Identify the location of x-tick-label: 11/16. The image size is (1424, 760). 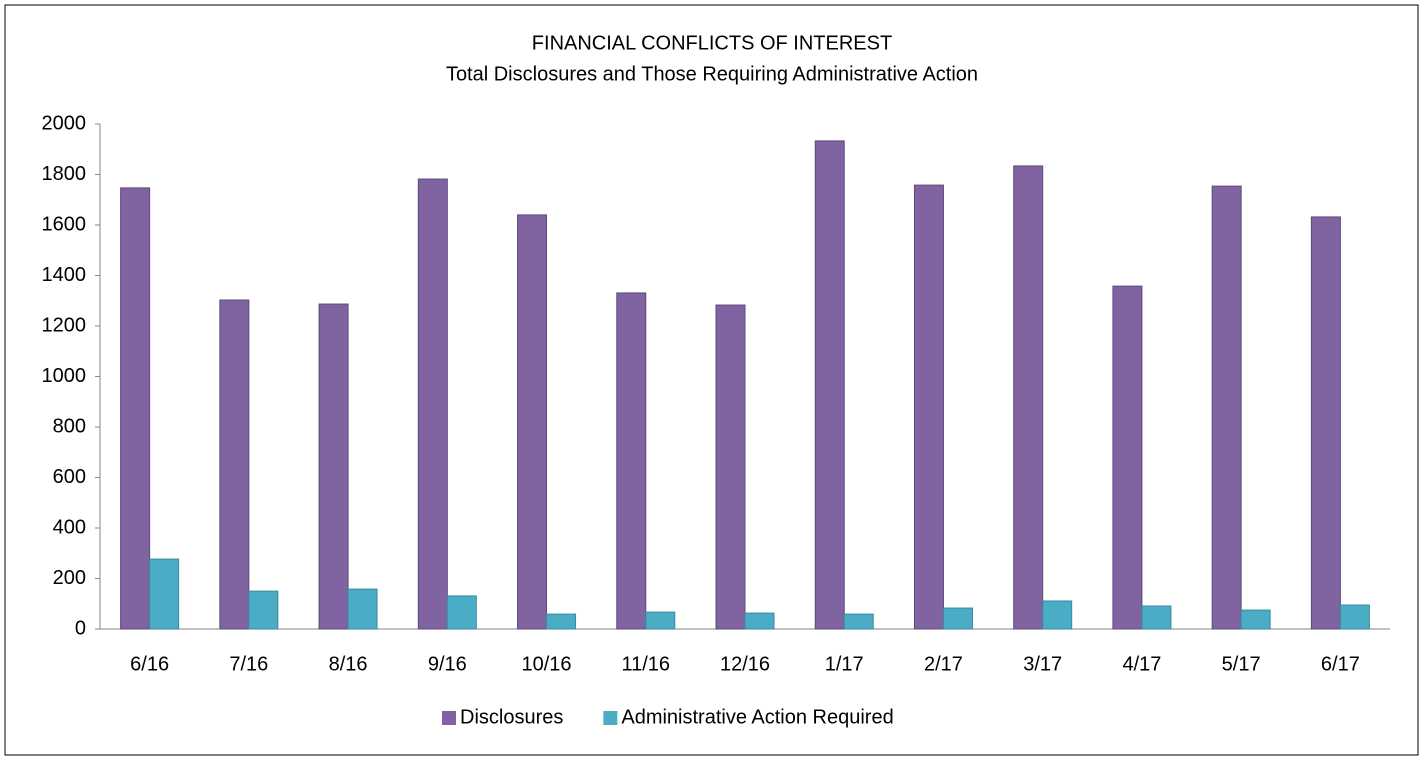
(645, 664).